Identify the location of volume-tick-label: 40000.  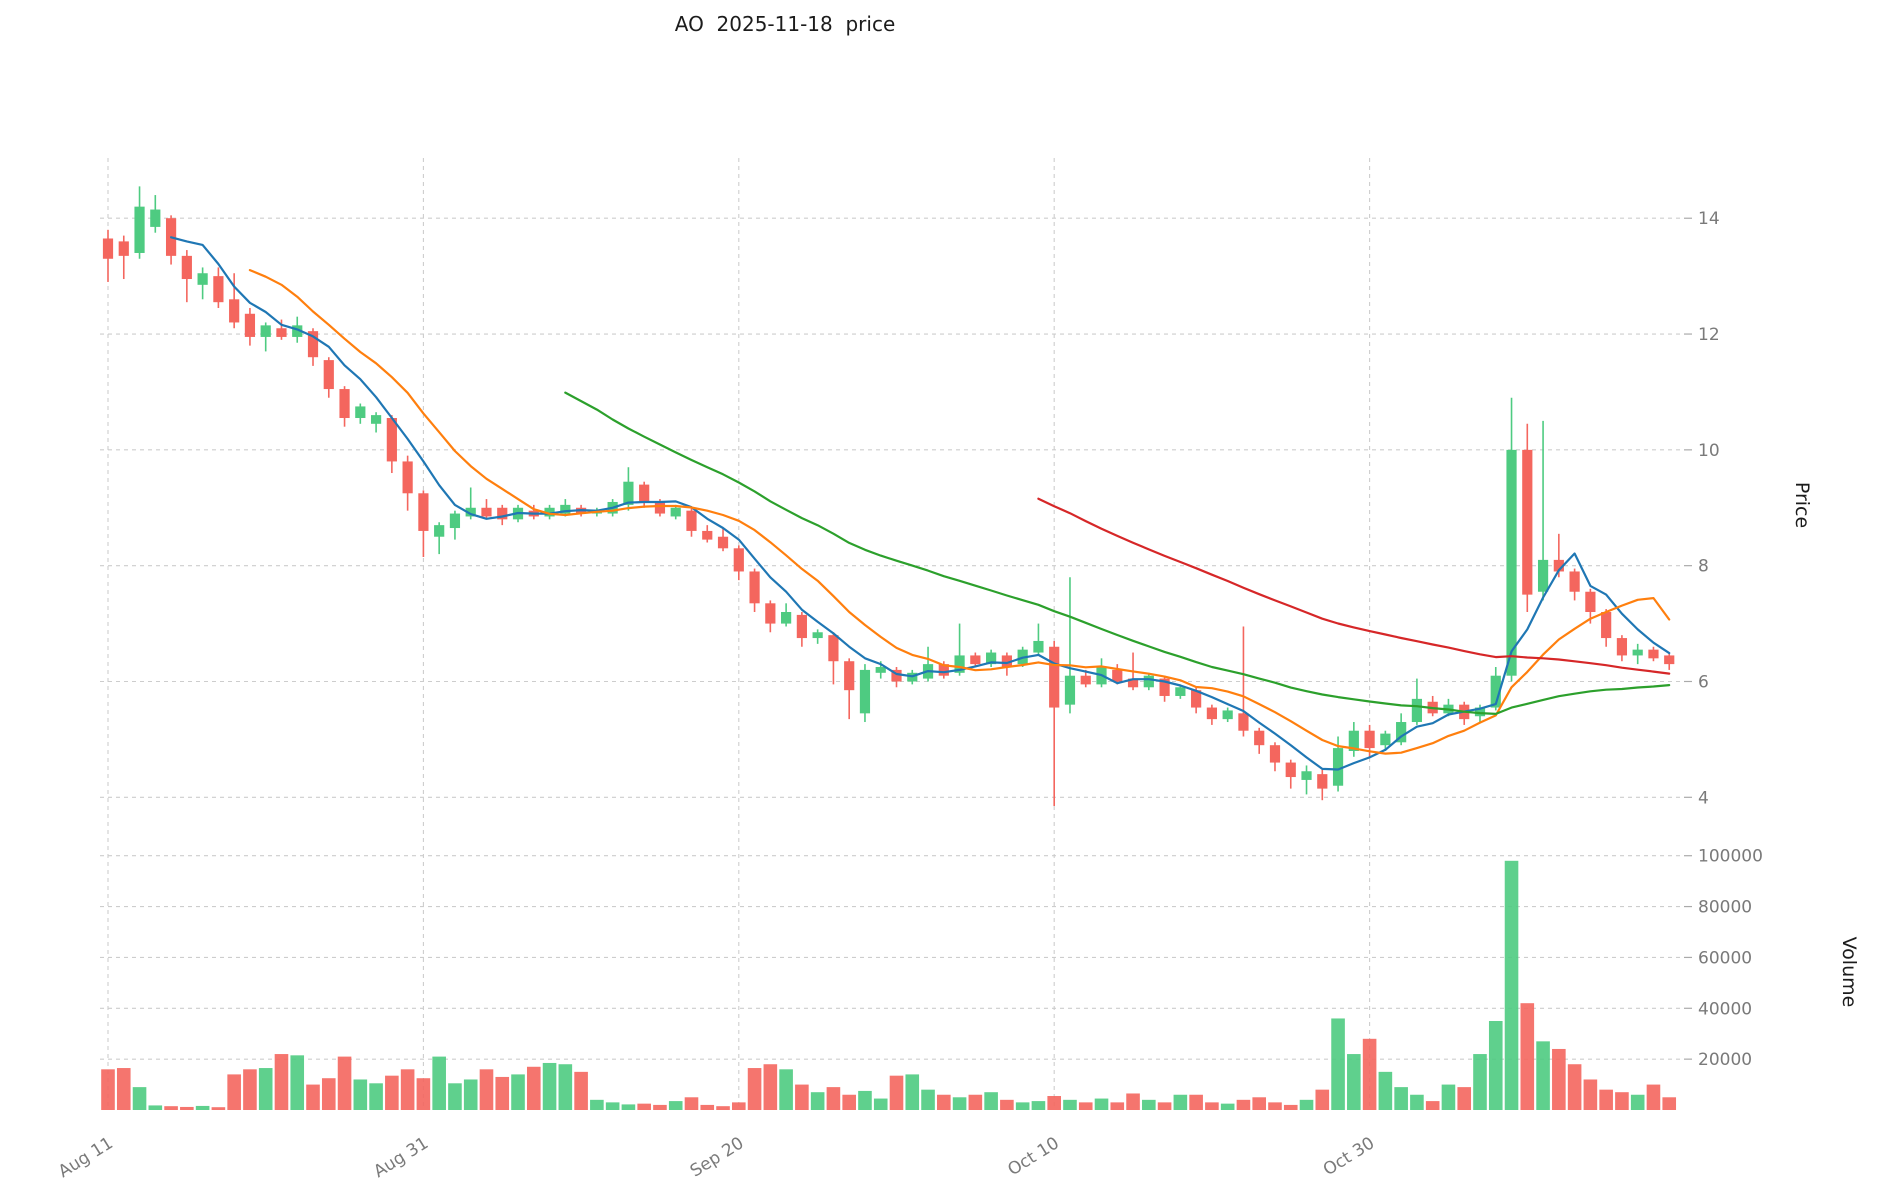
(1725, 1009).